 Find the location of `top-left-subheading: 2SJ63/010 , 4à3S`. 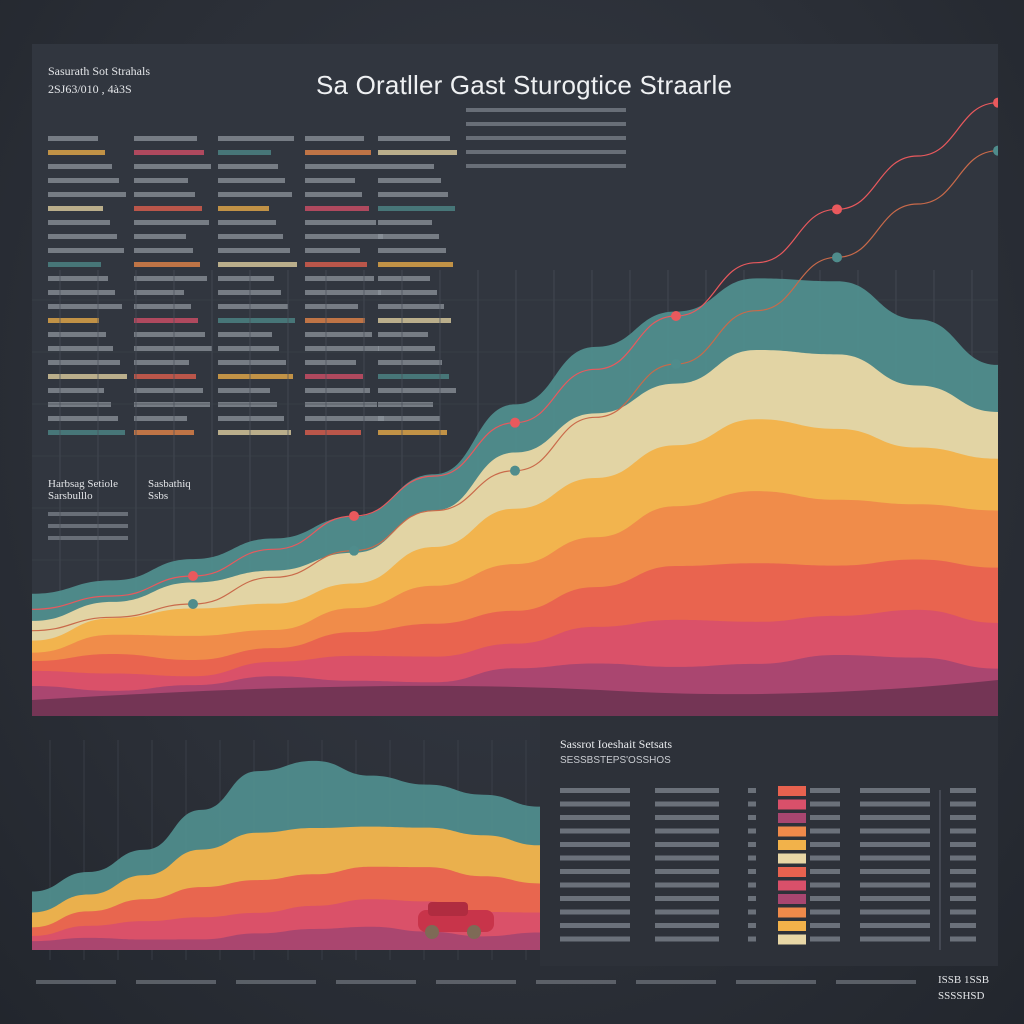

top-left-subheading: 2SJ63/010 , 4à3S is located at coordinates (90, 89).